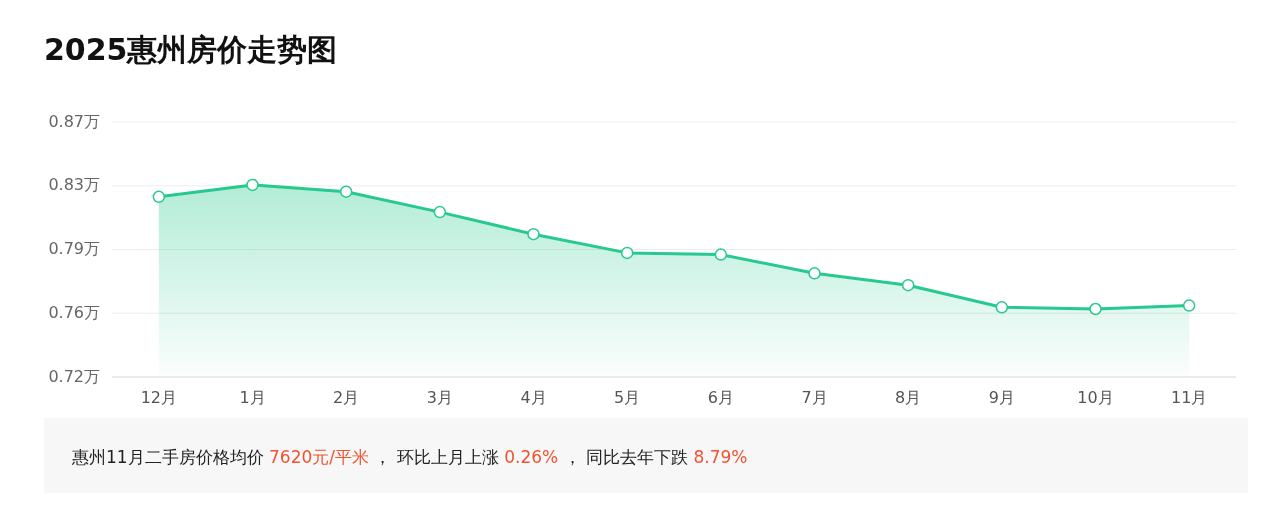 Image resolution: width=1280 pixels, height=518 pixels. What do you see at coordinates (409, 457) in the screenshot?
I see `text: 惠州11月二手房价格均价 7620元/平米 ， 环比上月上涨 0.26% ， 同比去年下跌 8.79%` at bounding box center [409, 457].